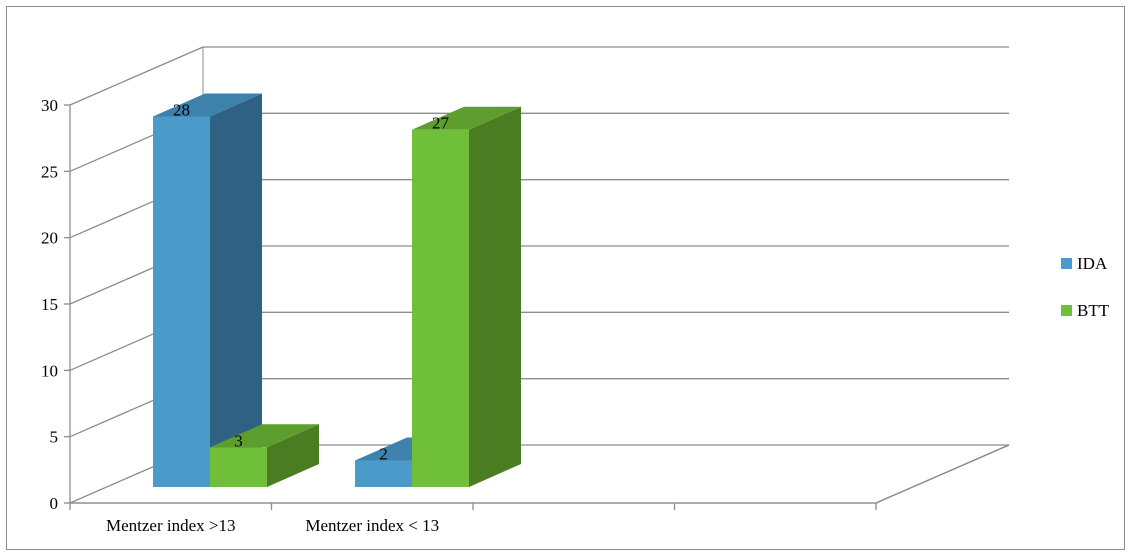  I want to click on data-label: 3, so click(238, 440).